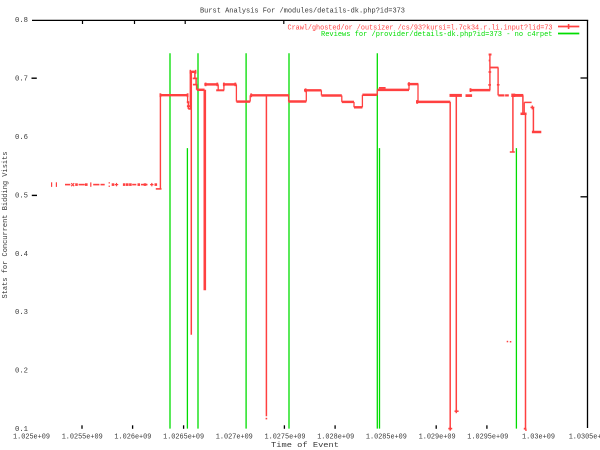 Image resolution: width=600 pixels, height=450 pixels. Describe the element at coordinates (386, 438) in the screenshot. I see `svg-text: 1.0285e+09` at that location.